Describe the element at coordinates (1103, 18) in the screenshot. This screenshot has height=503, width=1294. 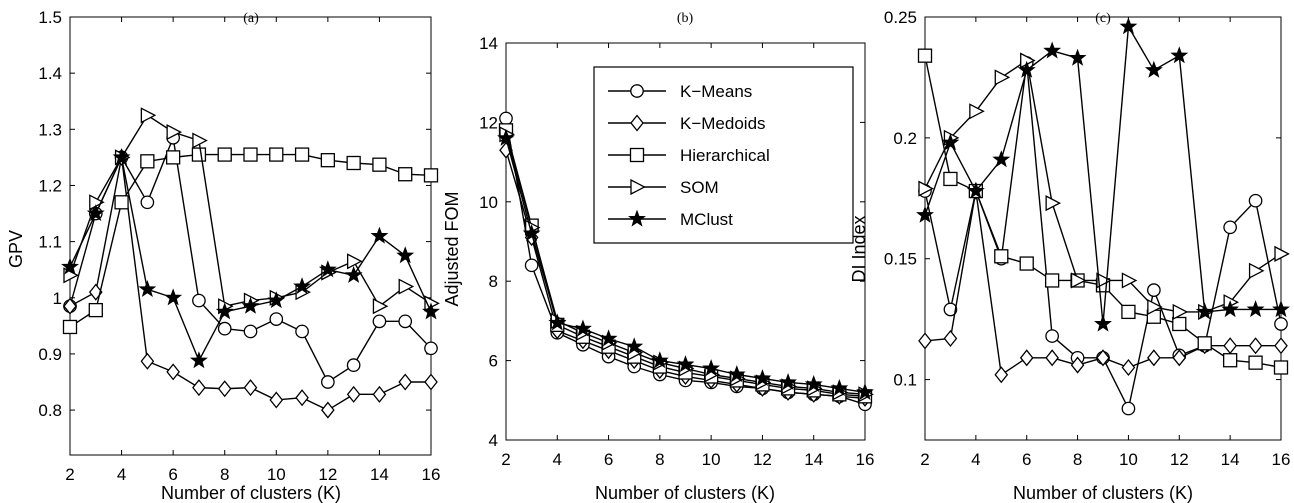
I see `panel-c-title: (c)` at that location.